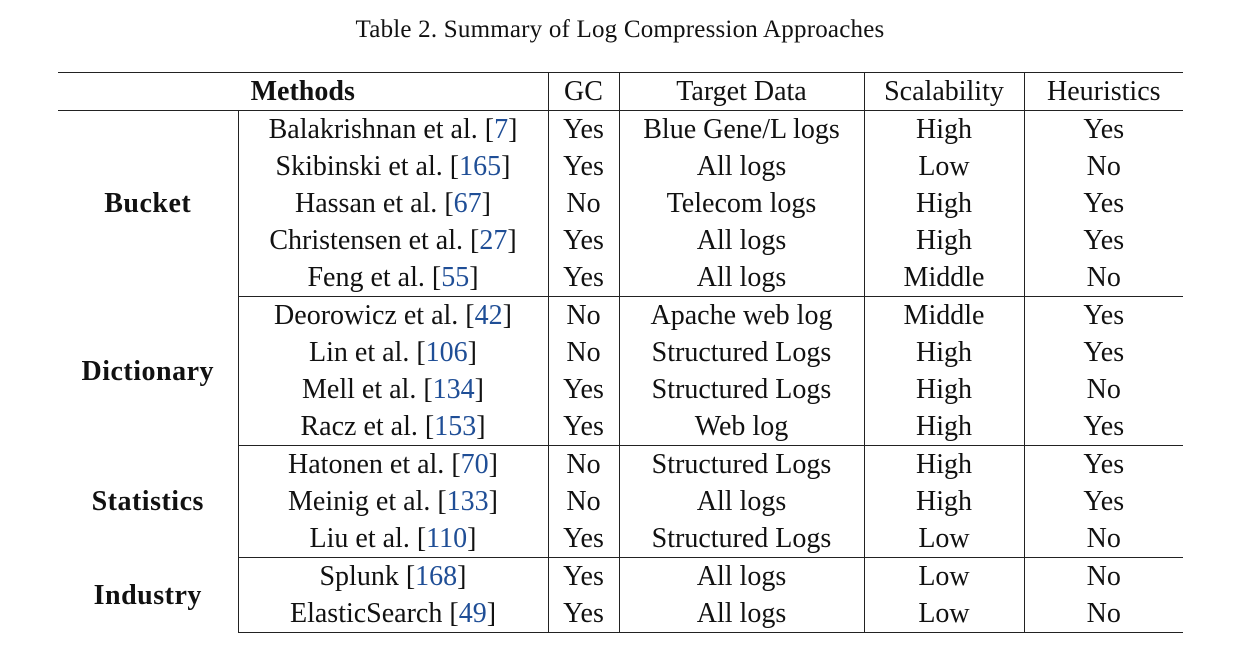  Describe the element at coordinates (453, 389) in the screenshot. I see `citation-link: 134` at that location.